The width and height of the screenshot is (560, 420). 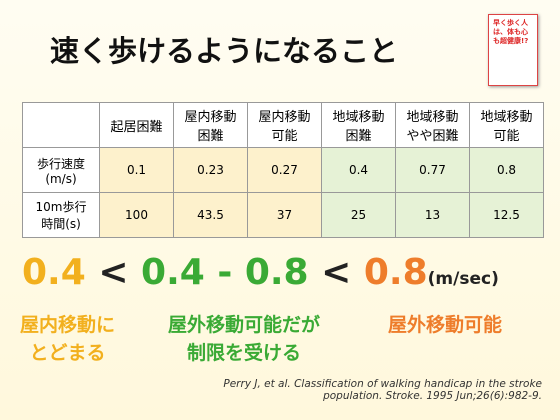 What do you see at coordinates (68, 339) in the screenshot?
I see `label-low: 屋内移動に とどまる` at bounding box center [68, 339].